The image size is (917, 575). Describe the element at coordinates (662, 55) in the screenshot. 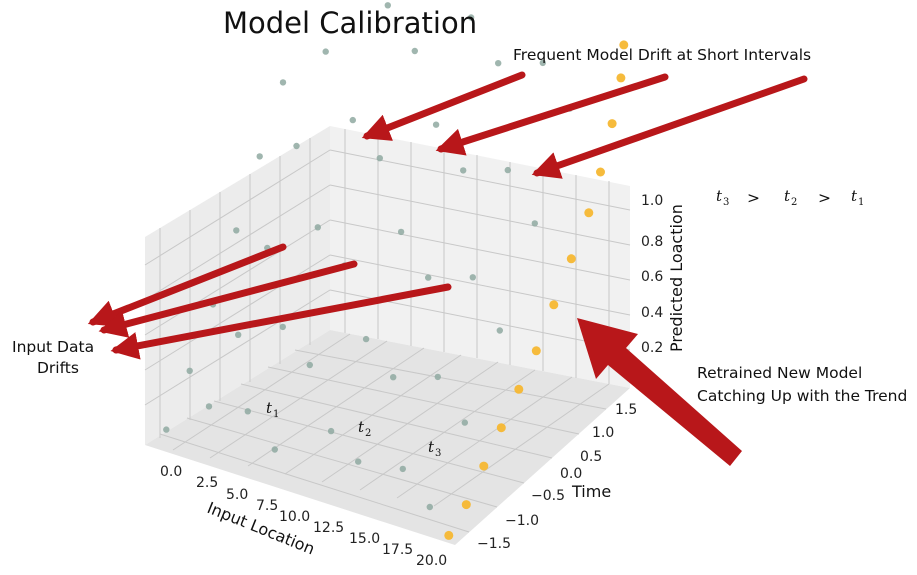

I see `drift-top-note: Frequent Model Drift at Short Intervals` at that location.